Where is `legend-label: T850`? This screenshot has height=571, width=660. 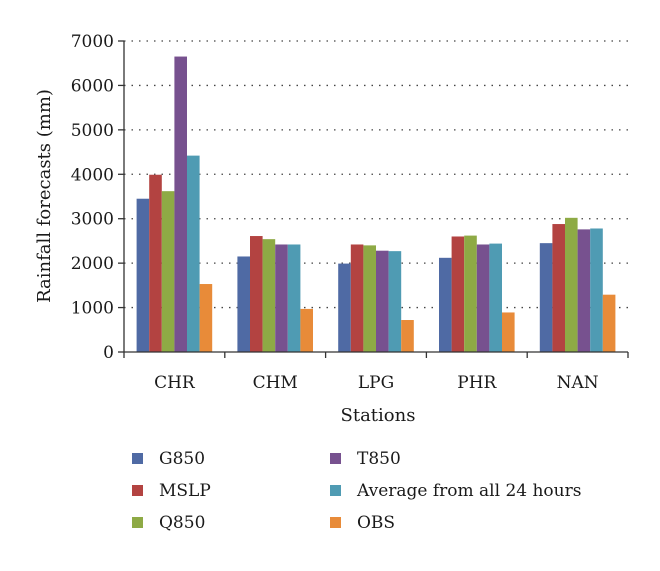
legend-label: T850 is located at coordinates (379, 459).